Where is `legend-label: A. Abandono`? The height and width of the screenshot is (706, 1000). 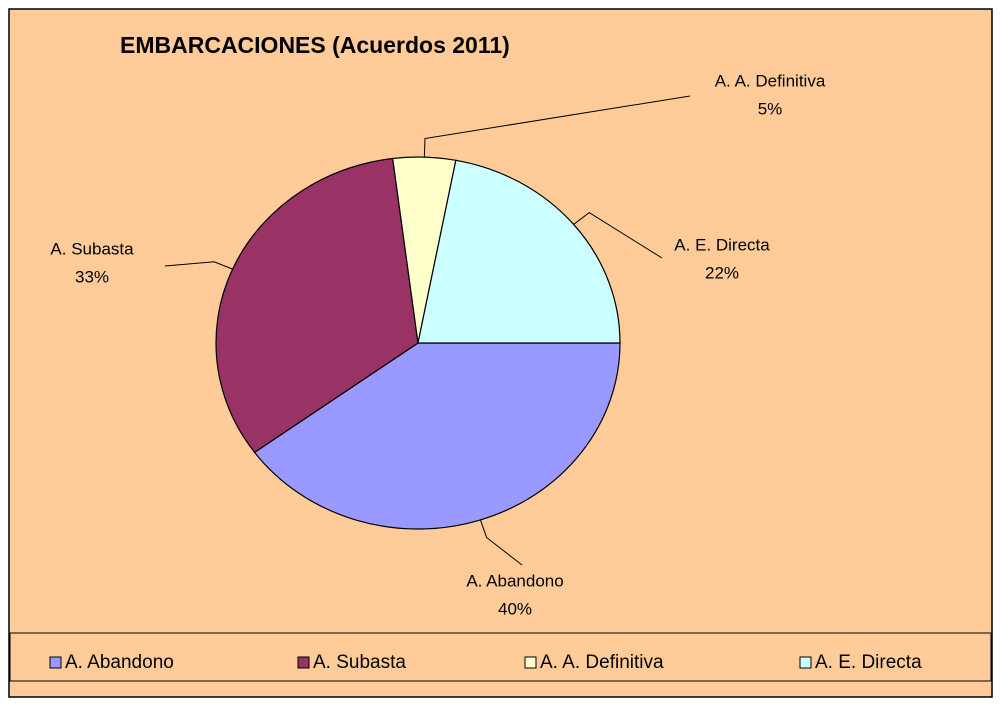 legend-label: A. Abandono is located at coordinates (119, 662).